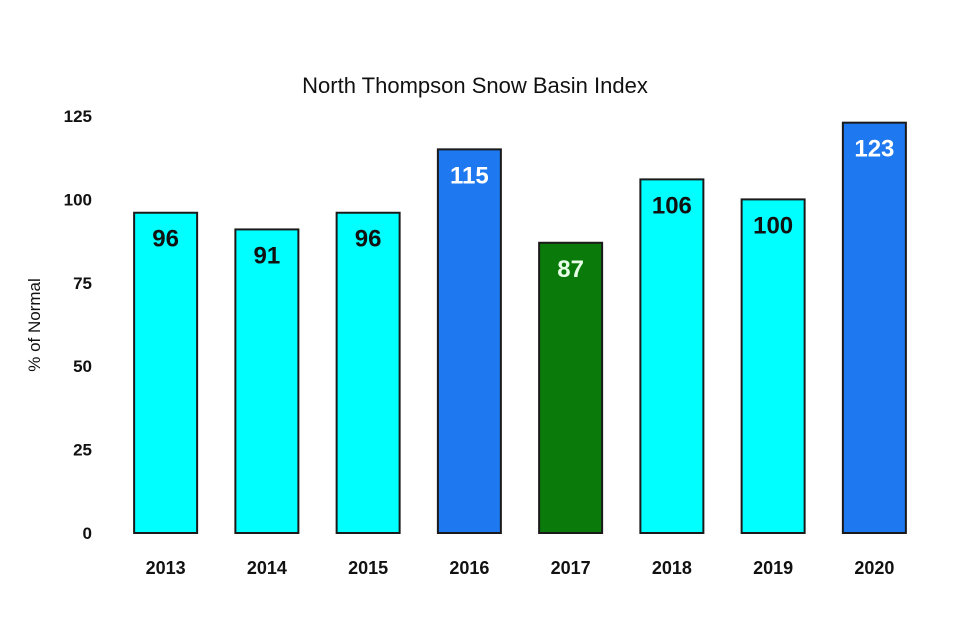 The image size is (960, 640). I want to click on data-label-2013: 96, so click(165, 239).